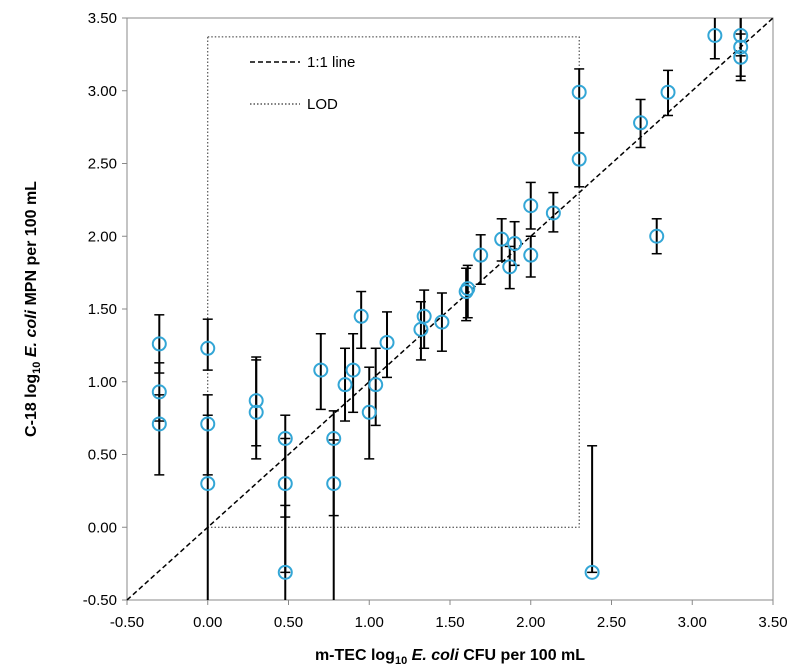 The height and width of the screenshot is (668, 797). Describe the element at coordinates (102, 309) in the screenshot. I see `y-tick-label: 1.50` at that location.